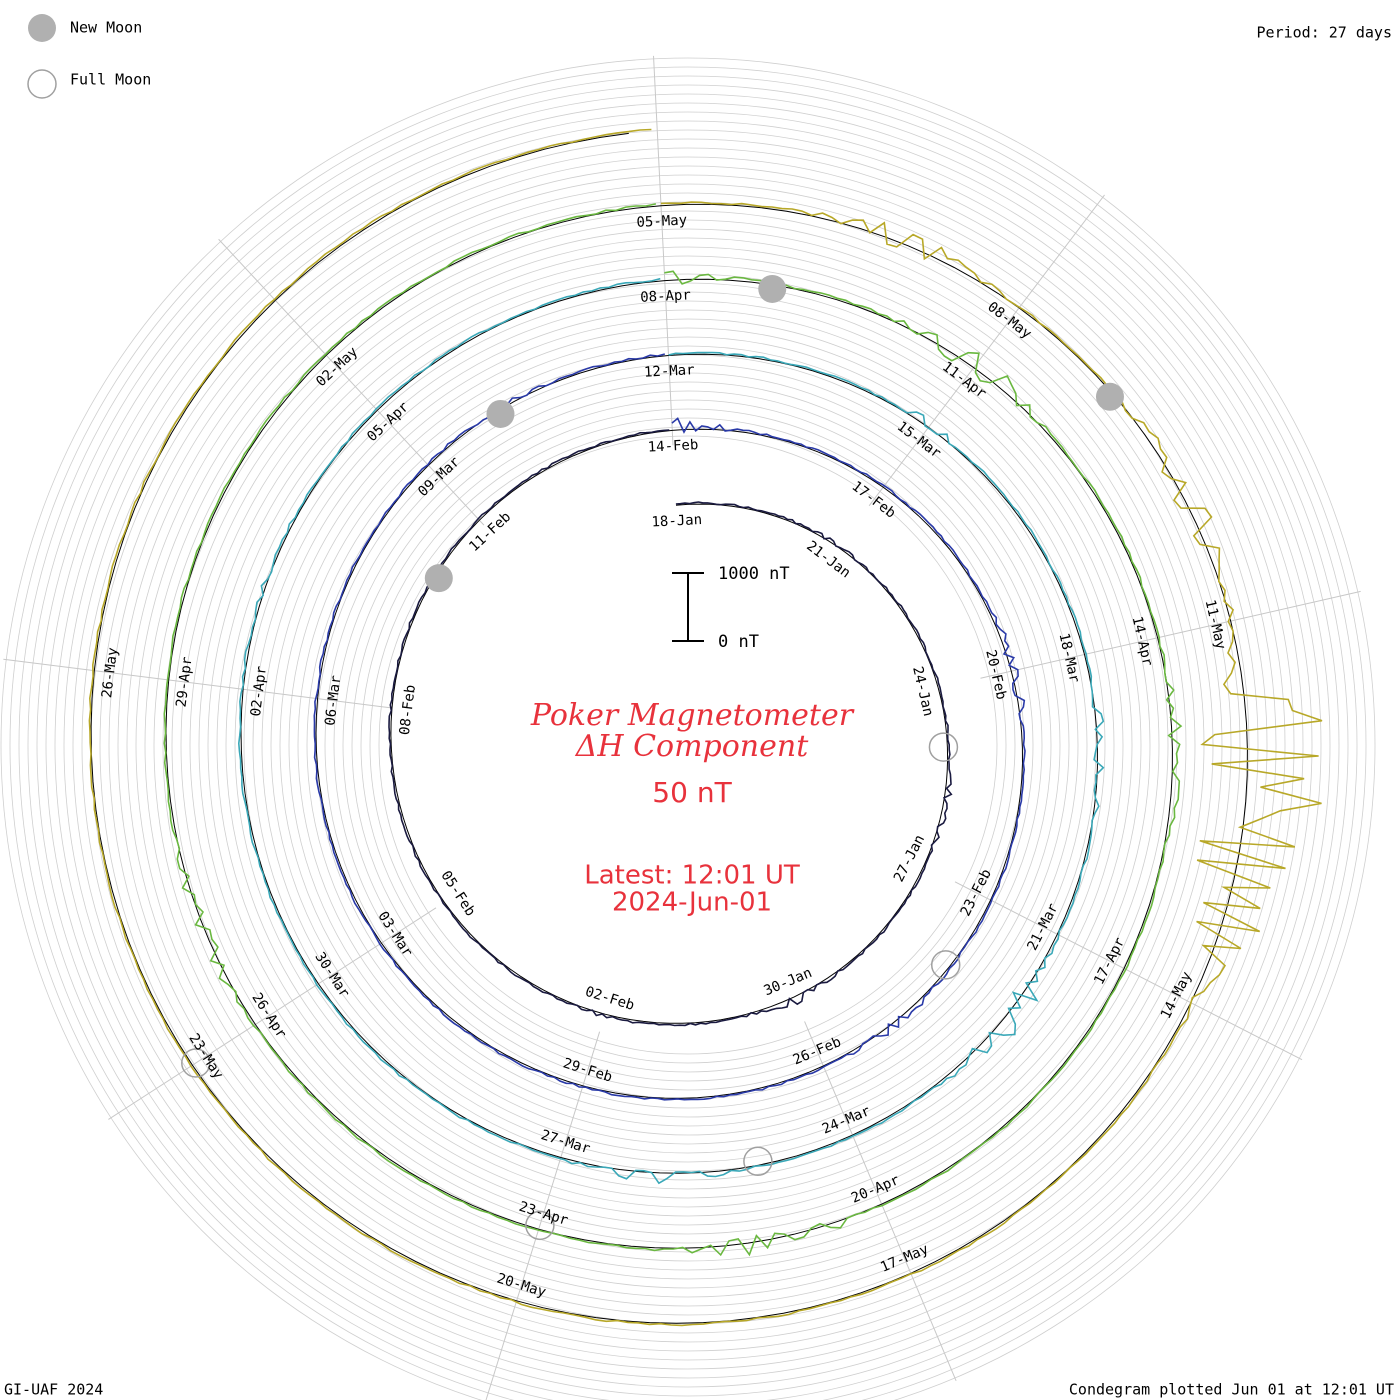  Describe the element at coordinates (587, 1070) in the screenshot. I see `spoke-date-label: 29-Feb` at that location.